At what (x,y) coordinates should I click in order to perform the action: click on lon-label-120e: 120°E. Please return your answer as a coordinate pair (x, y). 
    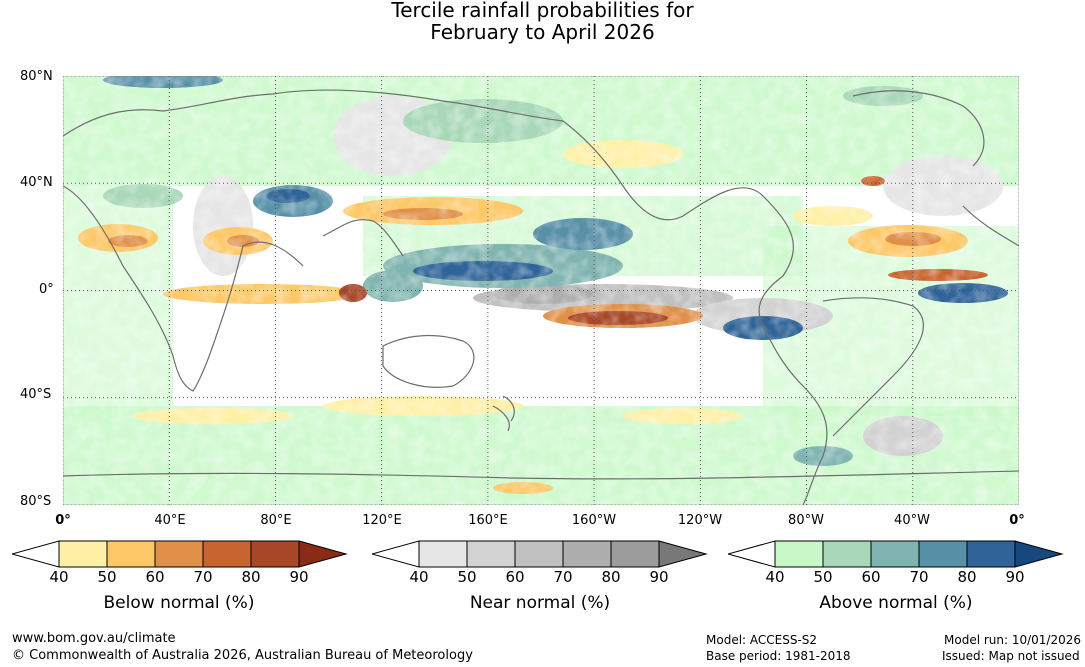
    Looking at the image, I should click on (382, 520).